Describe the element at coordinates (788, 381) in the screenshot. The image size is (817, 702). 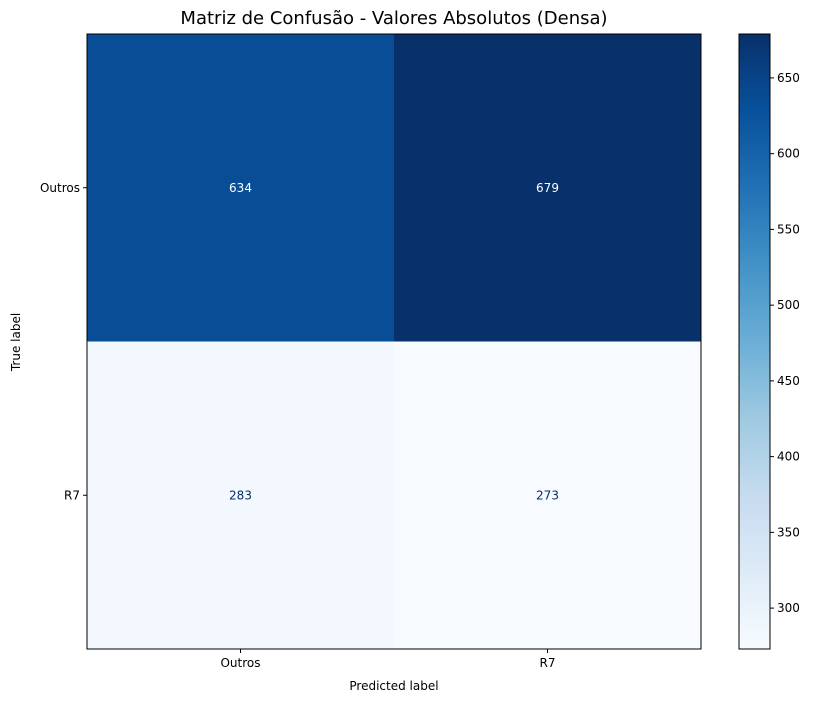
I see `colorbar-tick-label: 450` at that location.